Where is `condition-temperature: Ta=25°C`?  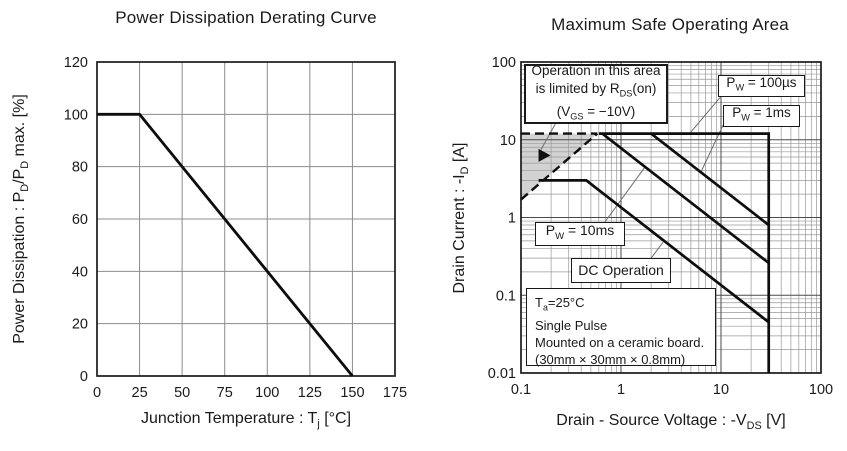
condition-temperature: Ta=25°C is located at coordinates (560, 304).